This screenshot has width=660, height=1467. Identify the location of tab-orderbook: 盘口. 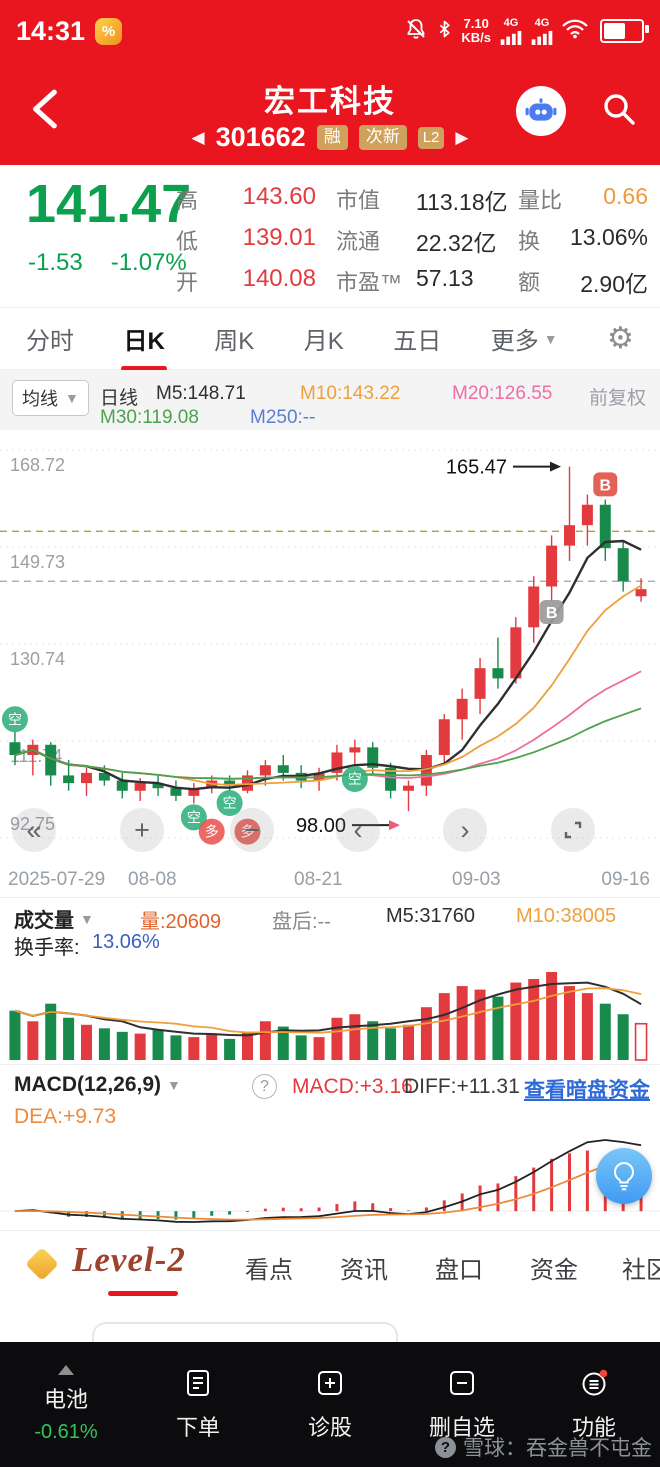
(459, 1270).